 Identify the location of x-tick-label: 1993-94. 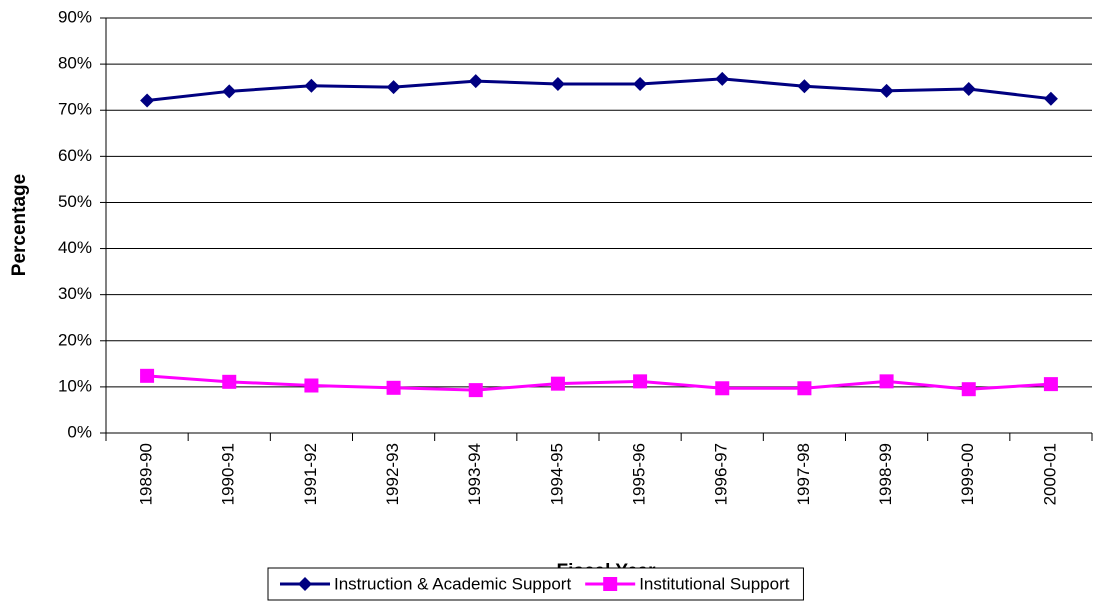
(474, 474).